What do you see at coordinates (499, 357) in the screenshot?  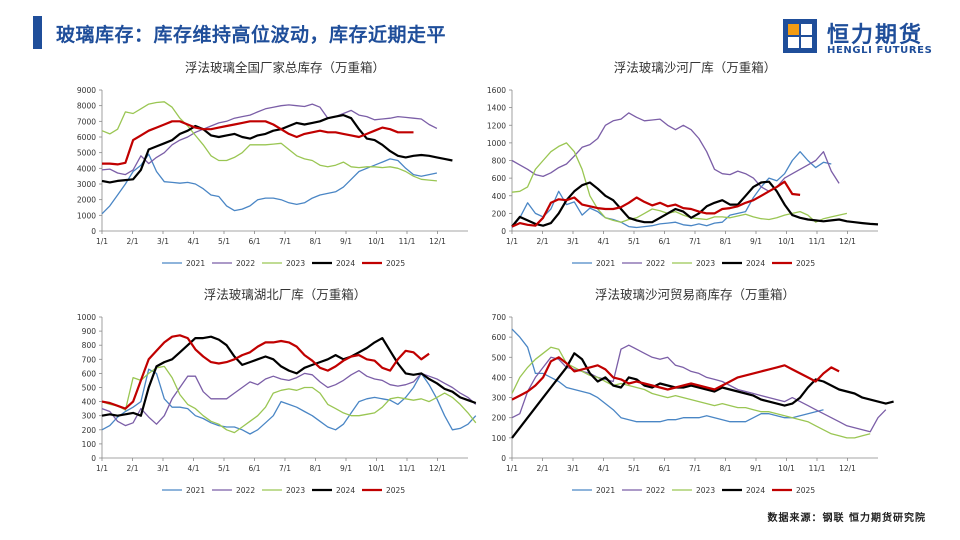 I see `y-tick-label: 500` at bounding box center [499, 357].